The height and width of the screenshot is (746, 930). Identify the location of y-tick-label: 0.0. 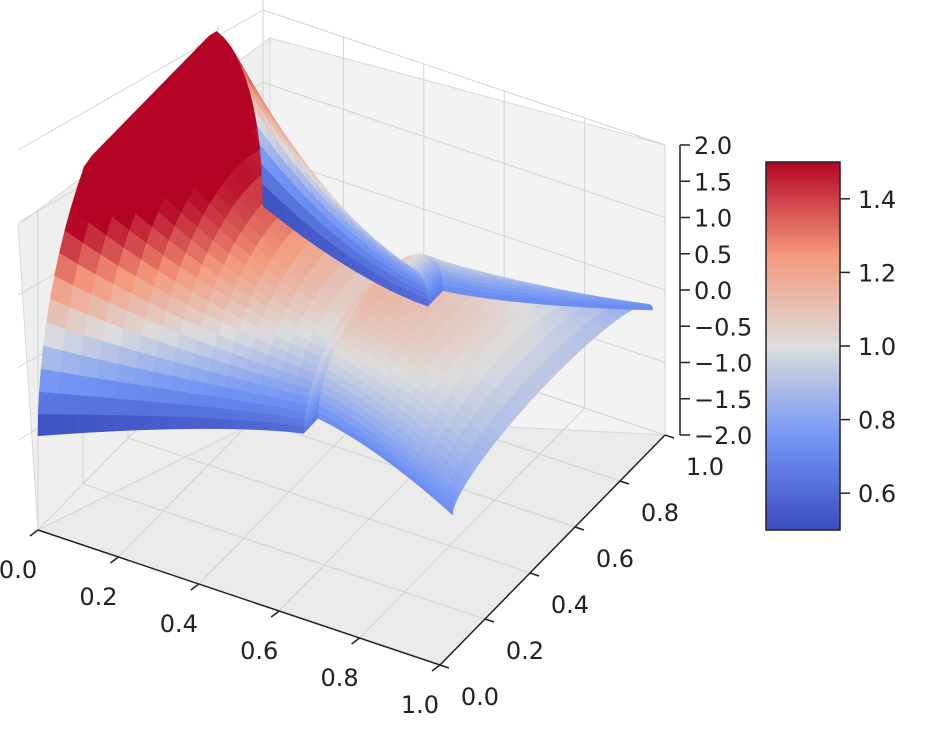
(480, 697).